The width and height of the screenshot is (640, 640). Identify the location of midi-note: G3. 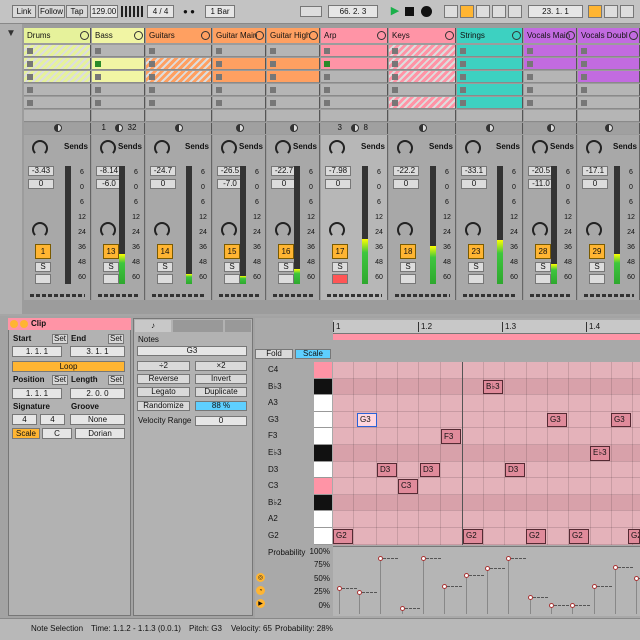
(621, 420).